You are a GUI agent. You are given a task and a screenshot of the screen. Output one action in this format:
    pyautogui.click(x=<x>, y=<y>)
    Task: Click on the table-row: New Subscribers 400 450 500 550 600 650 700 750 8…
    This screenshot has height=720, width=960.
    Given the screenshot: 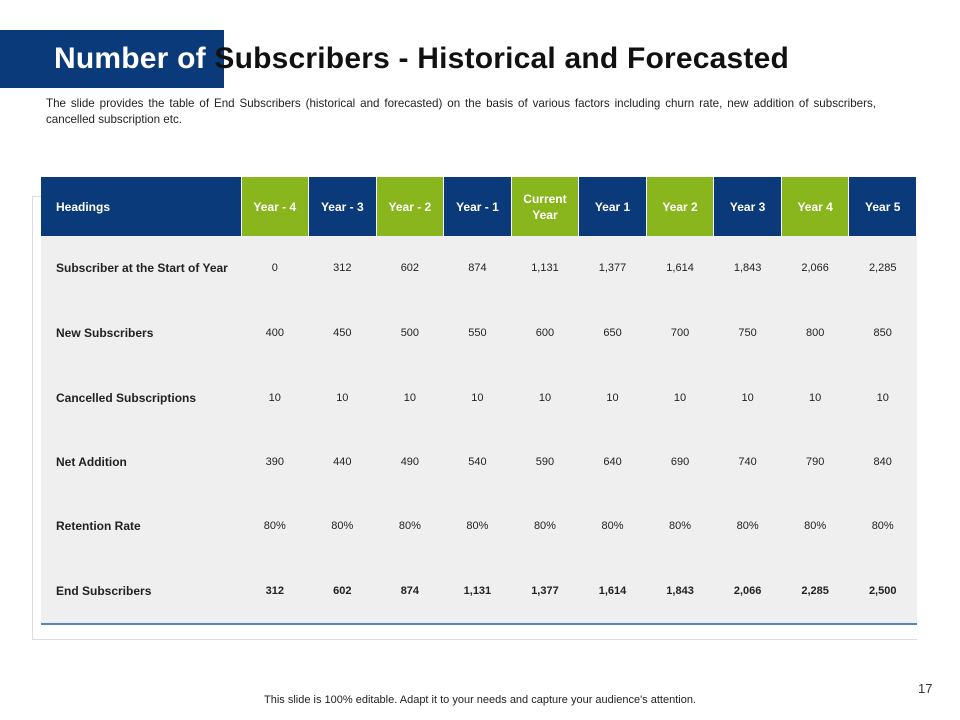 What is the action you would take?
    pyautogui.click(x=479, y=333)
    